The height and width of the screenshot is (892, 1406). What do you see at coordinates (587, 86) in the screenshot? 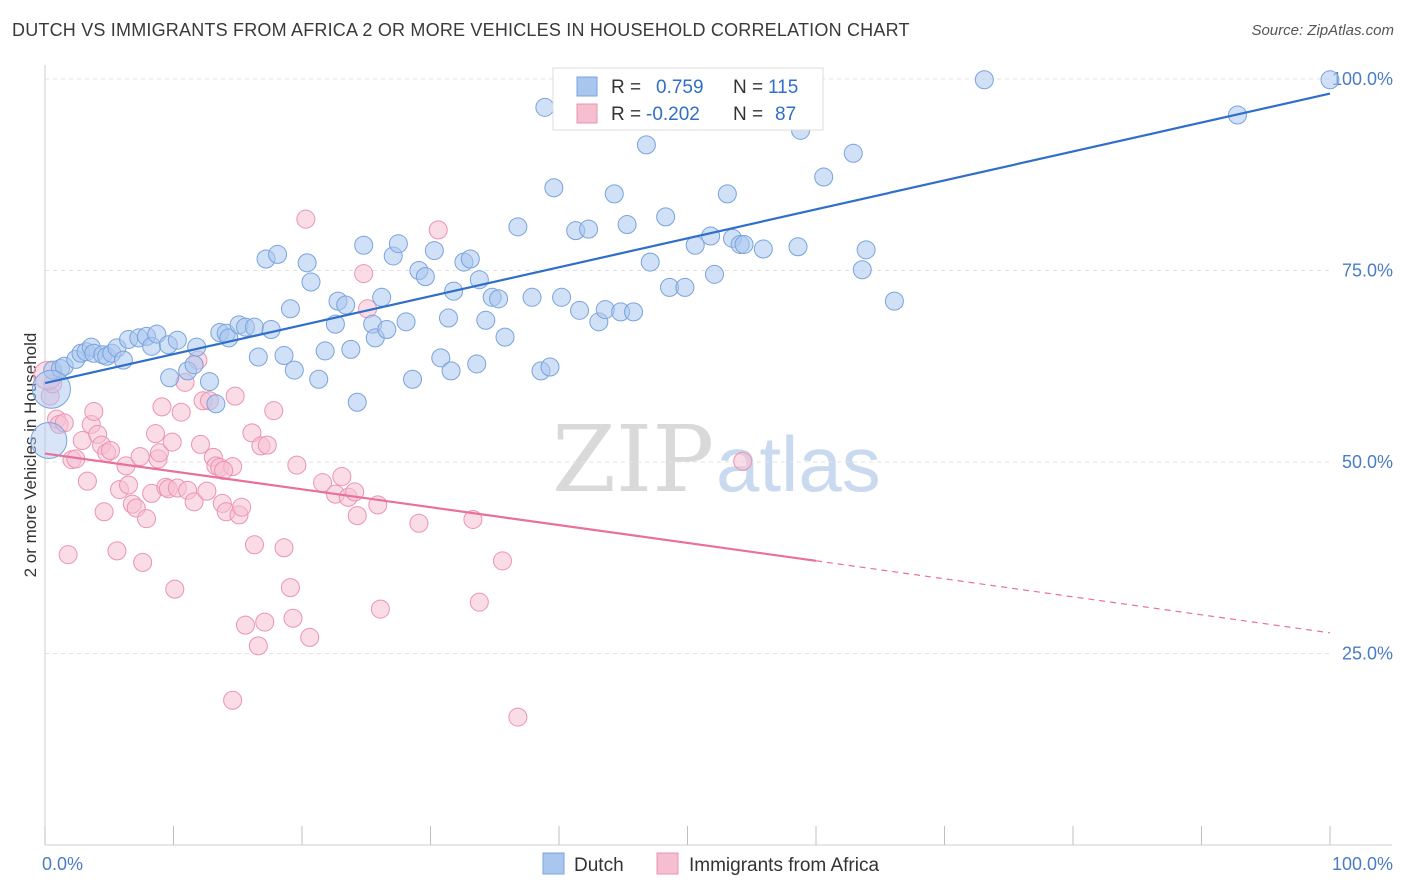
I see `stats-dutch-swatch` at bounding box center [587, 86].